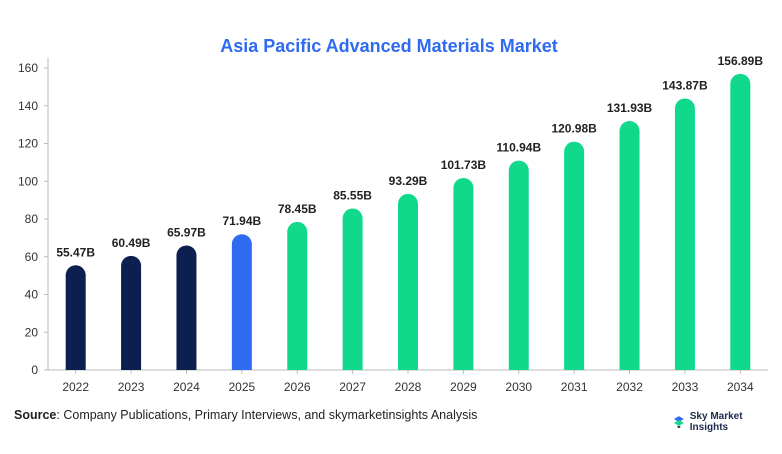  What do you see at coordinates (630, 108) in the screenshot?
I see `data-label: 131.93B` at bounding box center [630, 108].